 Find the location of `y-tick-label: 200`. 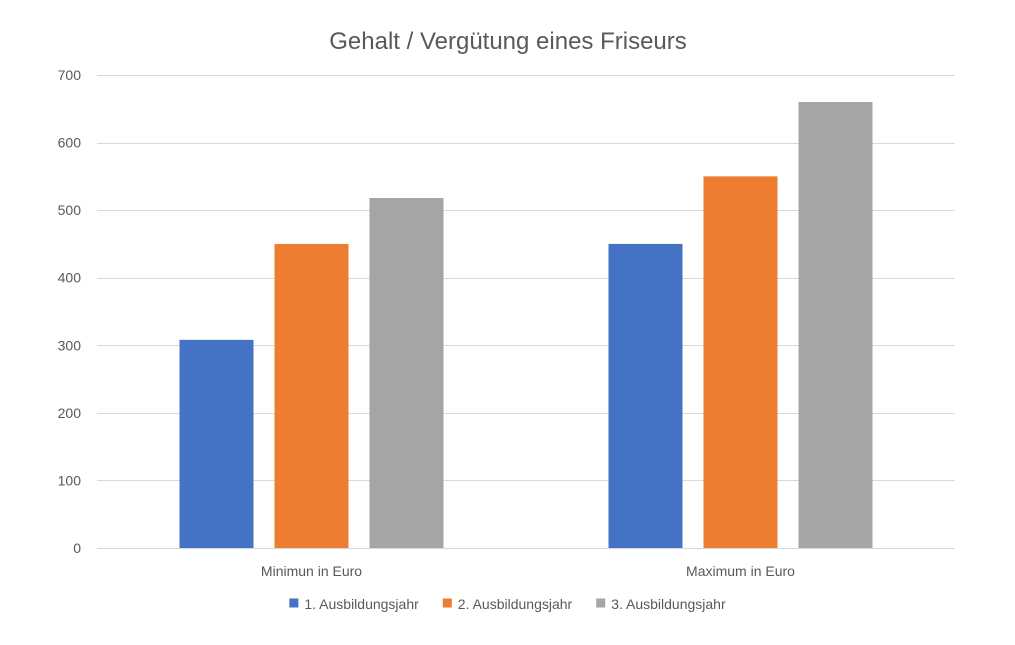

y-tick-label: 200 is located at coordinates (70, 413).